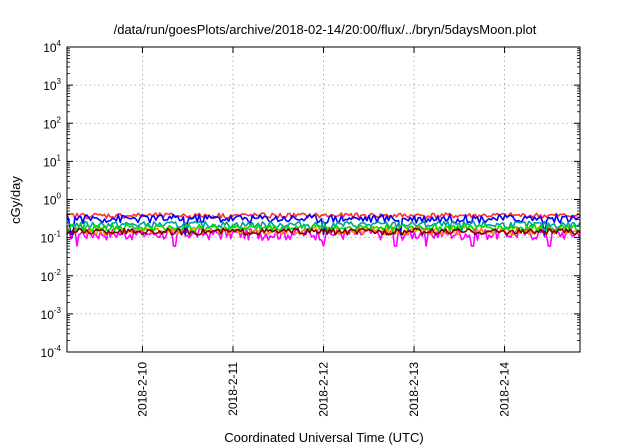  I want to click on y-tick-label: 10⁻², so click(51, 276).